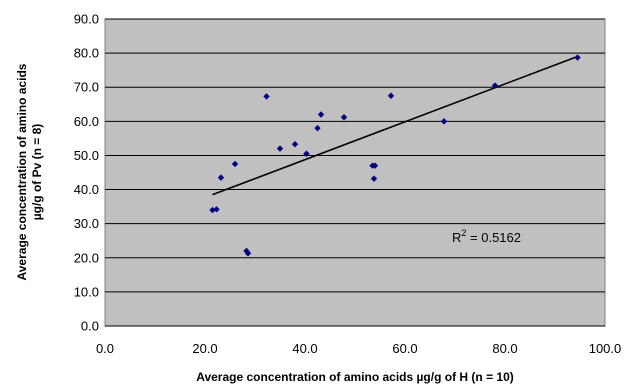 This screenshot has width=632, height=385. I want to click on y-tick-labels: 0.0 10.0 20.0 30.0 40.0 50.0 60.0 70.0 80.0 90.0, so click(86, 173).